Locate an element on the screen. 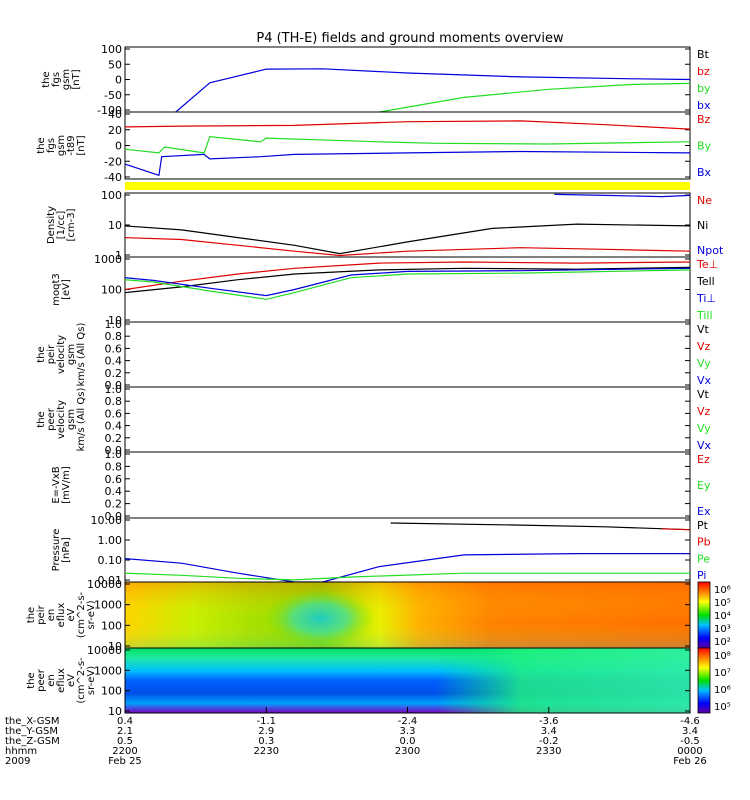 Image resolution: width=750 pixels, height=800 pixels. x-row-label: hhmm is located at coordinates (21, 751).